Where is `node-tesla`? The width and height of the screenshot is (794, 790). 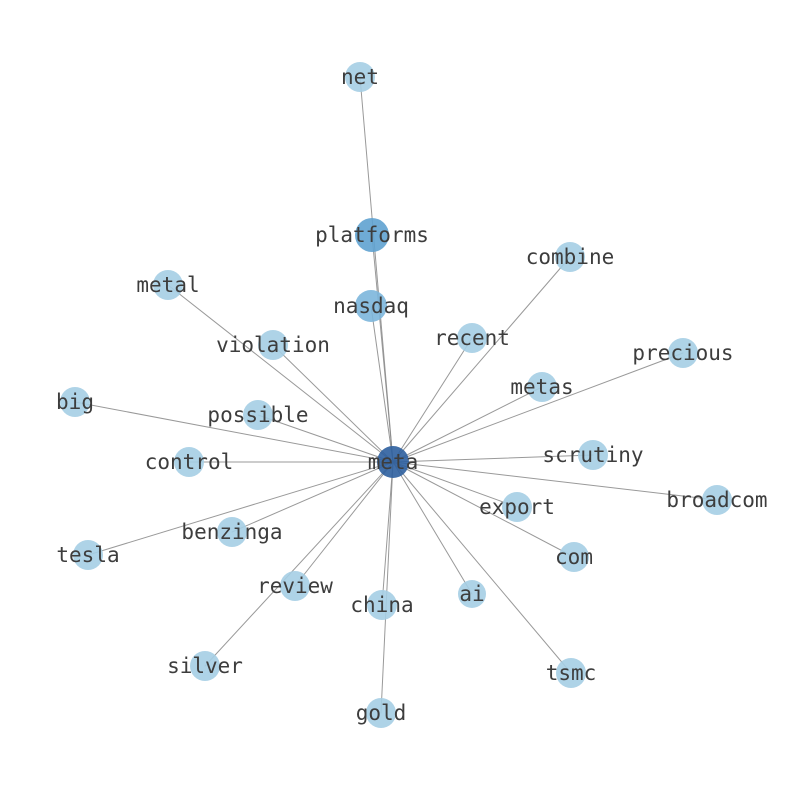 node-tesla is located at coordinates (88, 555).